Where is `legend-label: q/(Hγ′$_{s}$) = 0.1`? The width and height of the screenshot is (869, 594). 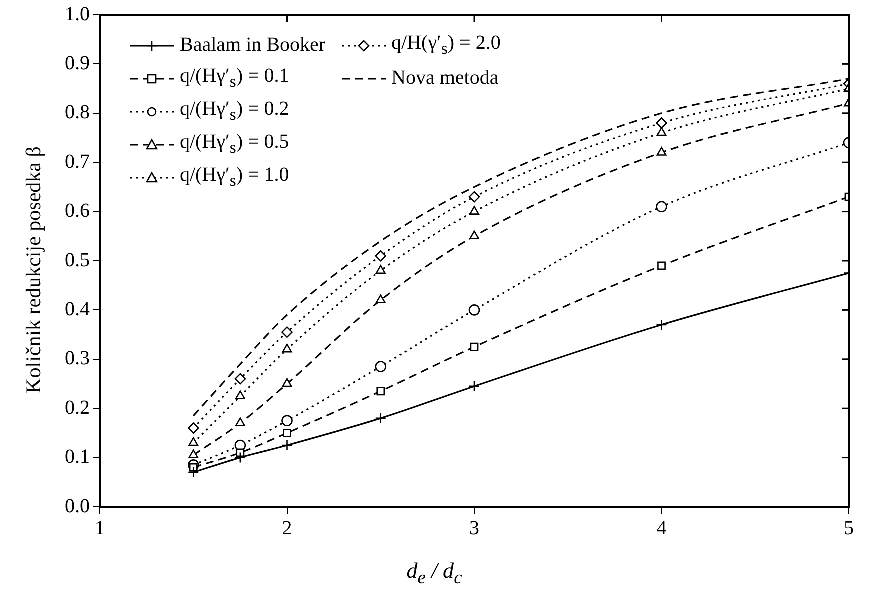
legend-label: q/(Hγ′$_{s}$) = 0.1 is located at coordinates (235, 78).